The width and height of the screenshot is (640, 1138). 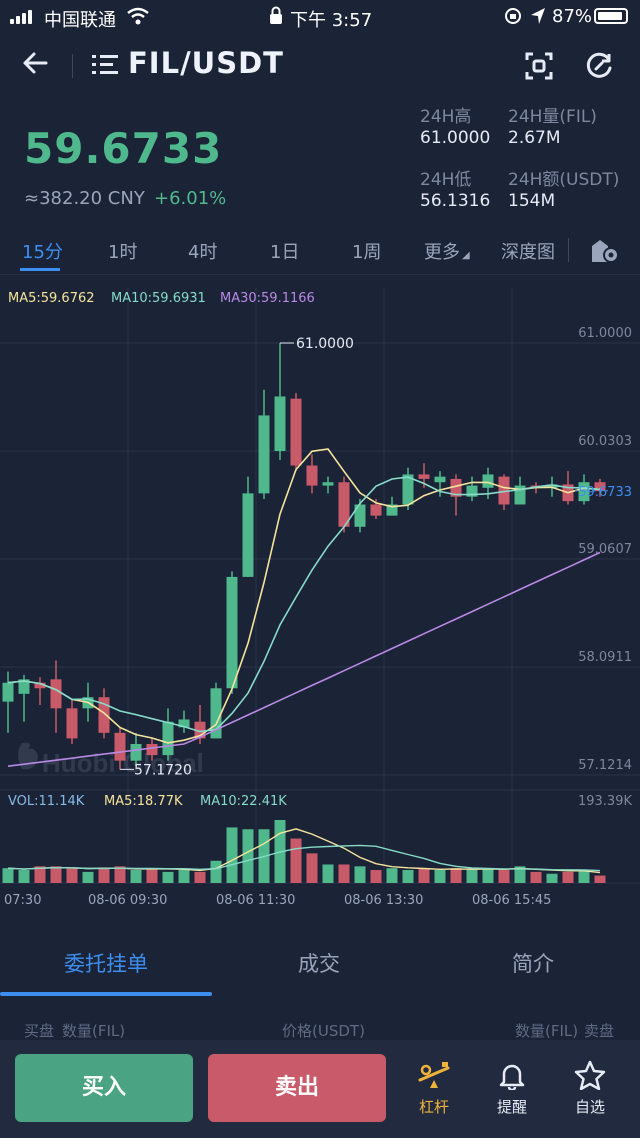 What do you see at coordinates (533, 964) in the screenshot?
I see `tab-intro: 简介` at bounding box center [533, 964].